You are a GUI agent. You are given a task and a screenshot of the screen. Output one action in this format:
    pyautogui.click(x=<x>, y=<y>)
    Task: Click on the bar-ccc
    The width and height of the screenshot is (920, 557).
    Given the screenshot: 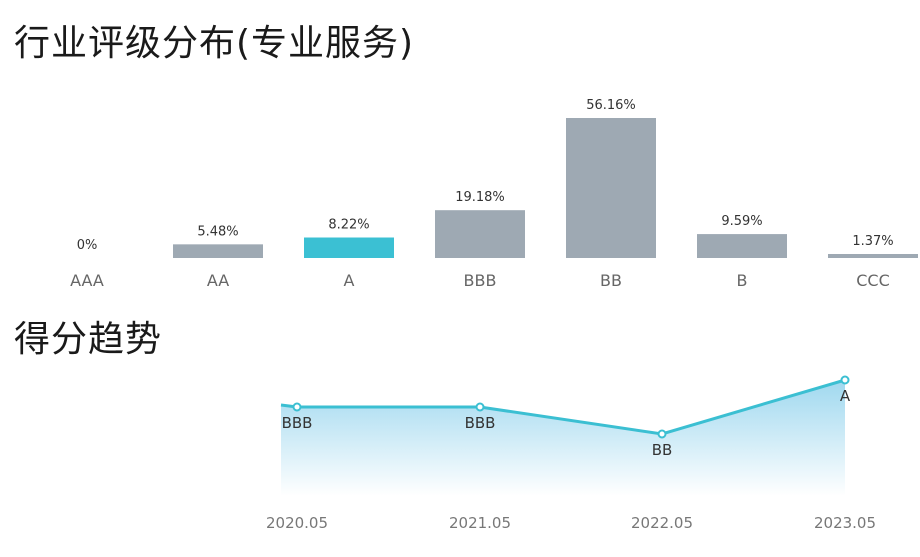 What is the action you would take?
    pyautogui.click(x=873, y=256)
    